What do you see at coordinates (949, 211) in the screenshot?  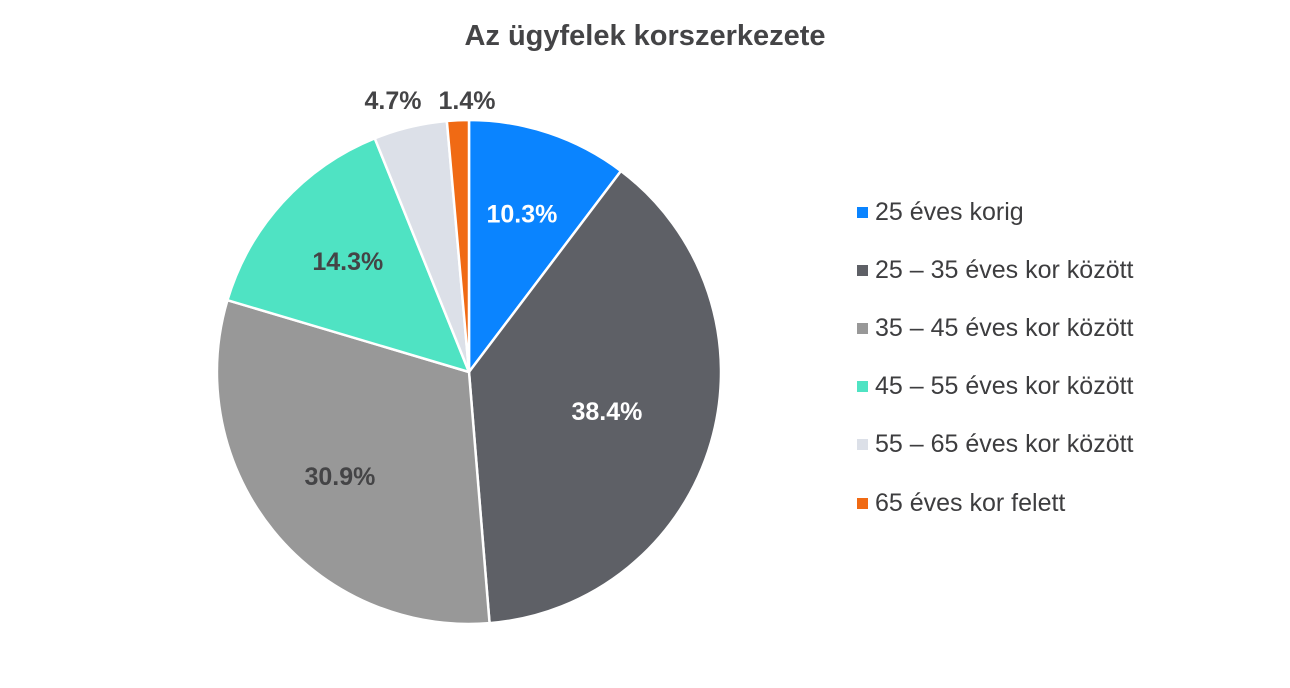 I see `legend-label: 25 éves korig` at bounding box center [949, 211].